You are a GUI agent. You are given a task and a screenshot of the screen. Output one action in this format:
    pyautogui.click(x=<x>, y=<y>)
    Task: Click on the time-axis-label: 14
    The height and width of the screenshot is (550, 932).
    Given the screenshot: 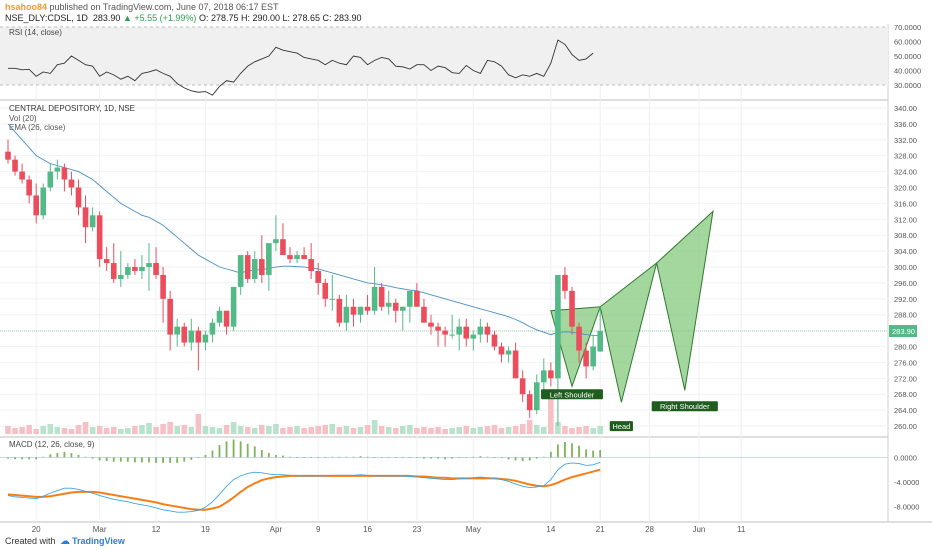 What is the action you would take?
    pyautogui.click(x=550, y=529)
    